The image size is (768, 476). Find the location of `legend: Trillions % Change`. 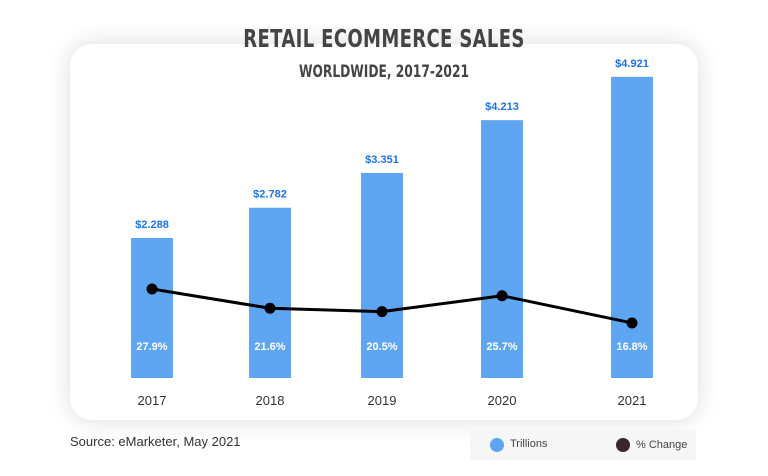

legend: Trillions % Change is located at coordinates (583, 445).